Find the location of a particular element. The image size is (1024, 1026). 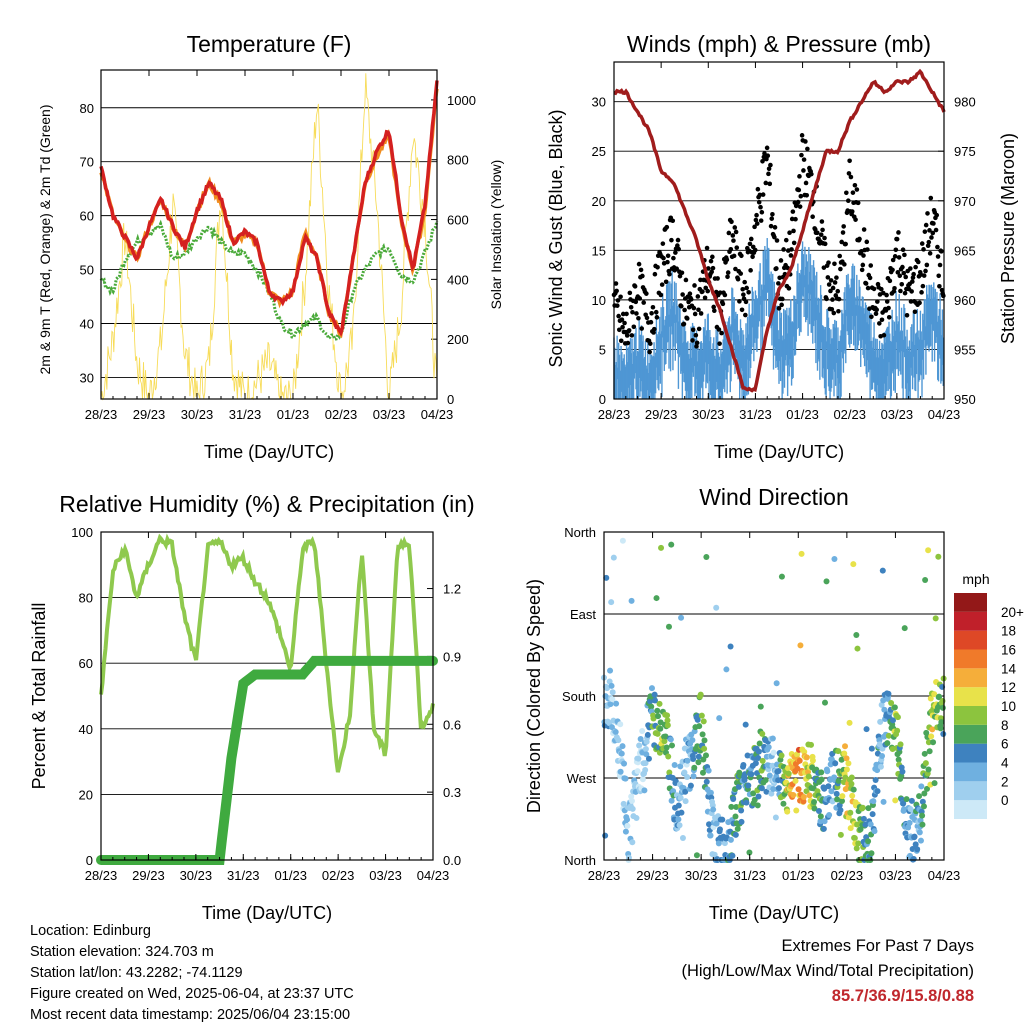

y-tick-label: 40 is located at coordinates (86, 729).